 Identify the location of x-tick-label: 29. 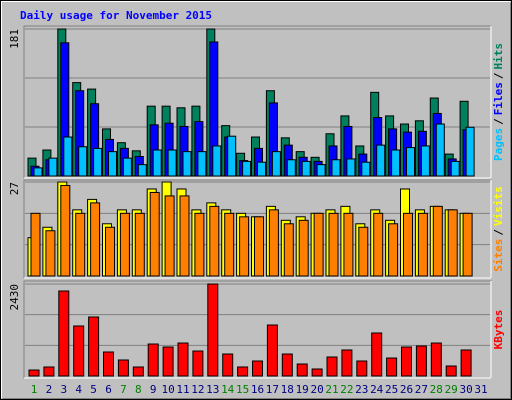
(451, 389).